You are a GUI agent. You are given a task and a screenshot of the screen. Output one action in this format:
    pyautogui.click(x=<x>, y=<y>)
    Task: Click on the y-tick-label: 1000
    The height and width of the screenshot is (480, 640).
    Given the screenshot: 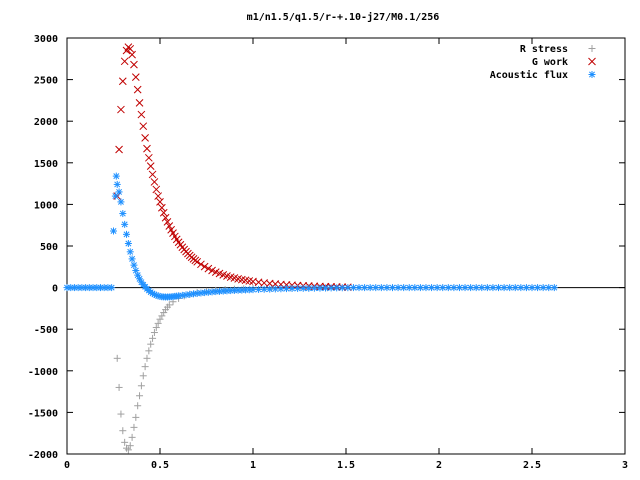 What is the action you would take?
    pyautogui.click(x=46, y=205)
    